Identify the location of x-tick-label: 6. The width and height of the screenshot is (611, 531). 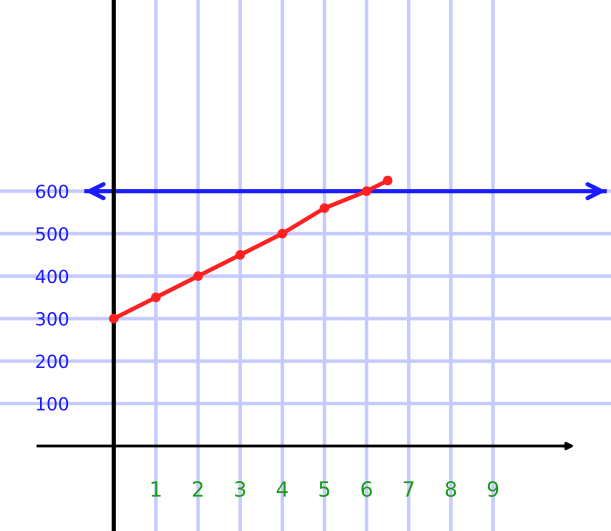
(366, 489).